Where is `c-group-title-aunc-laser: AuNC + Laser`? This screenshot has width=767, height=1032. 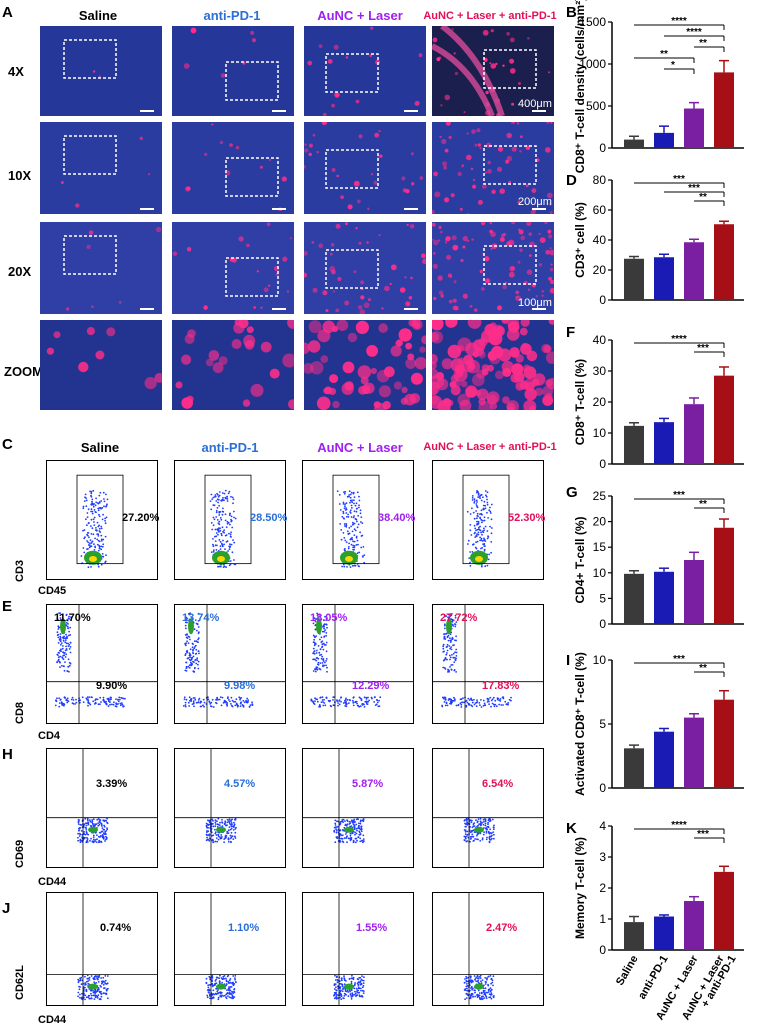 c-group-title-aunc-laser: AuNC + Laser is located at coordinates (360, 447).